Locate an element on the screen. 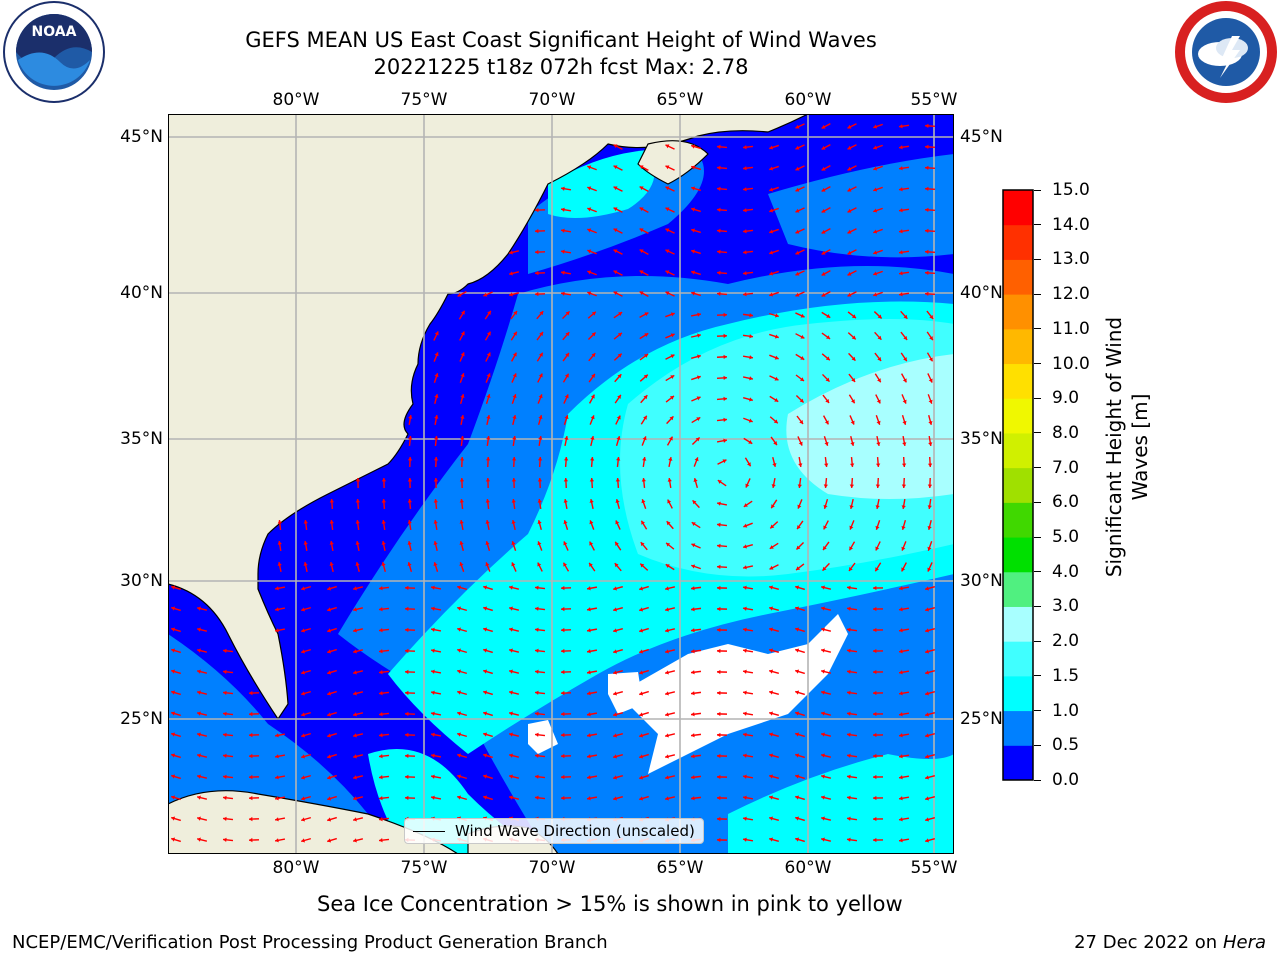  colorbar-tick-label: 10.0 is located at coordinates (1071, 363).